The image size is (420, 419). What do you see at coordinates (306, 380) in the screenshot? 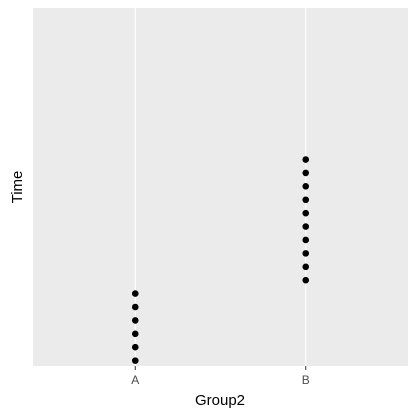
I see `x-tick-label: B` at bounding box center [306, 380].